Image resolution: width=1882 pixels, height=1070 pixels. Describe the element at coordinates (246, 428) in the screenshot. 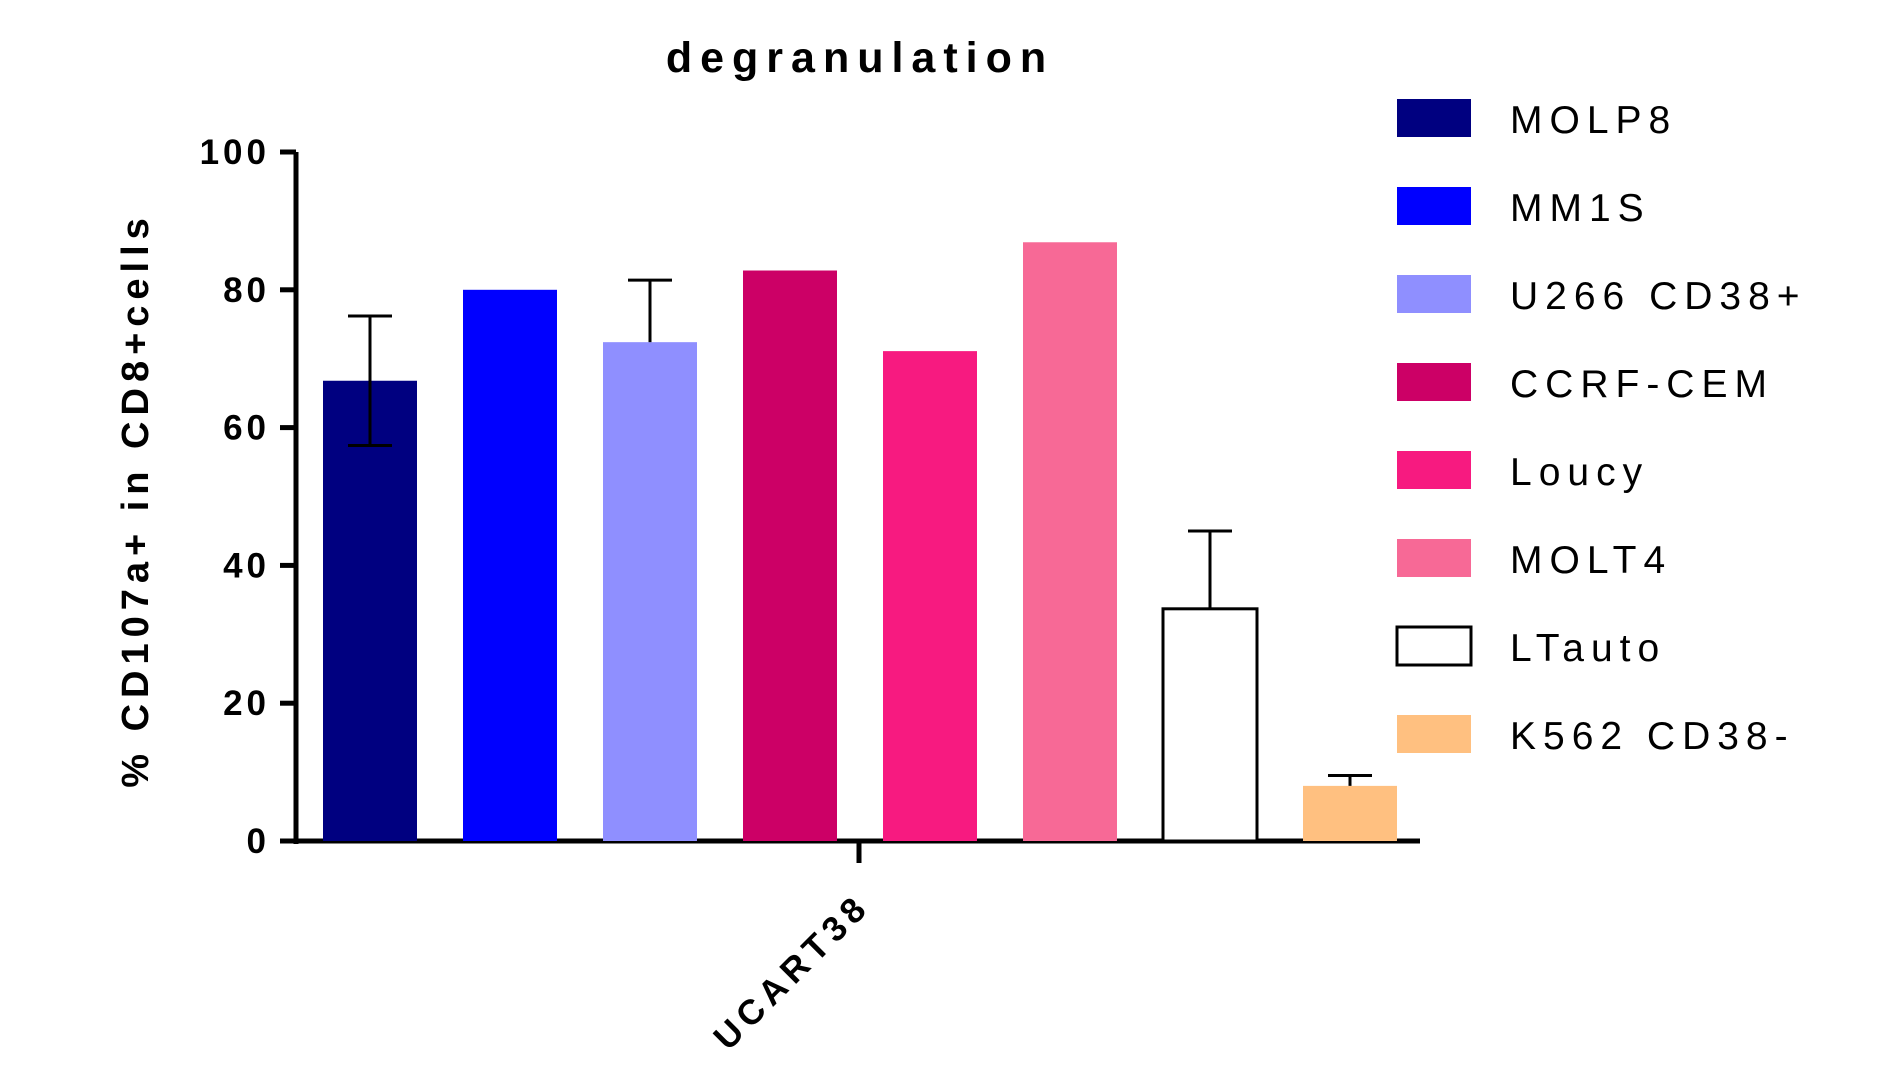

I see `y-tick-label: 60` at that location.